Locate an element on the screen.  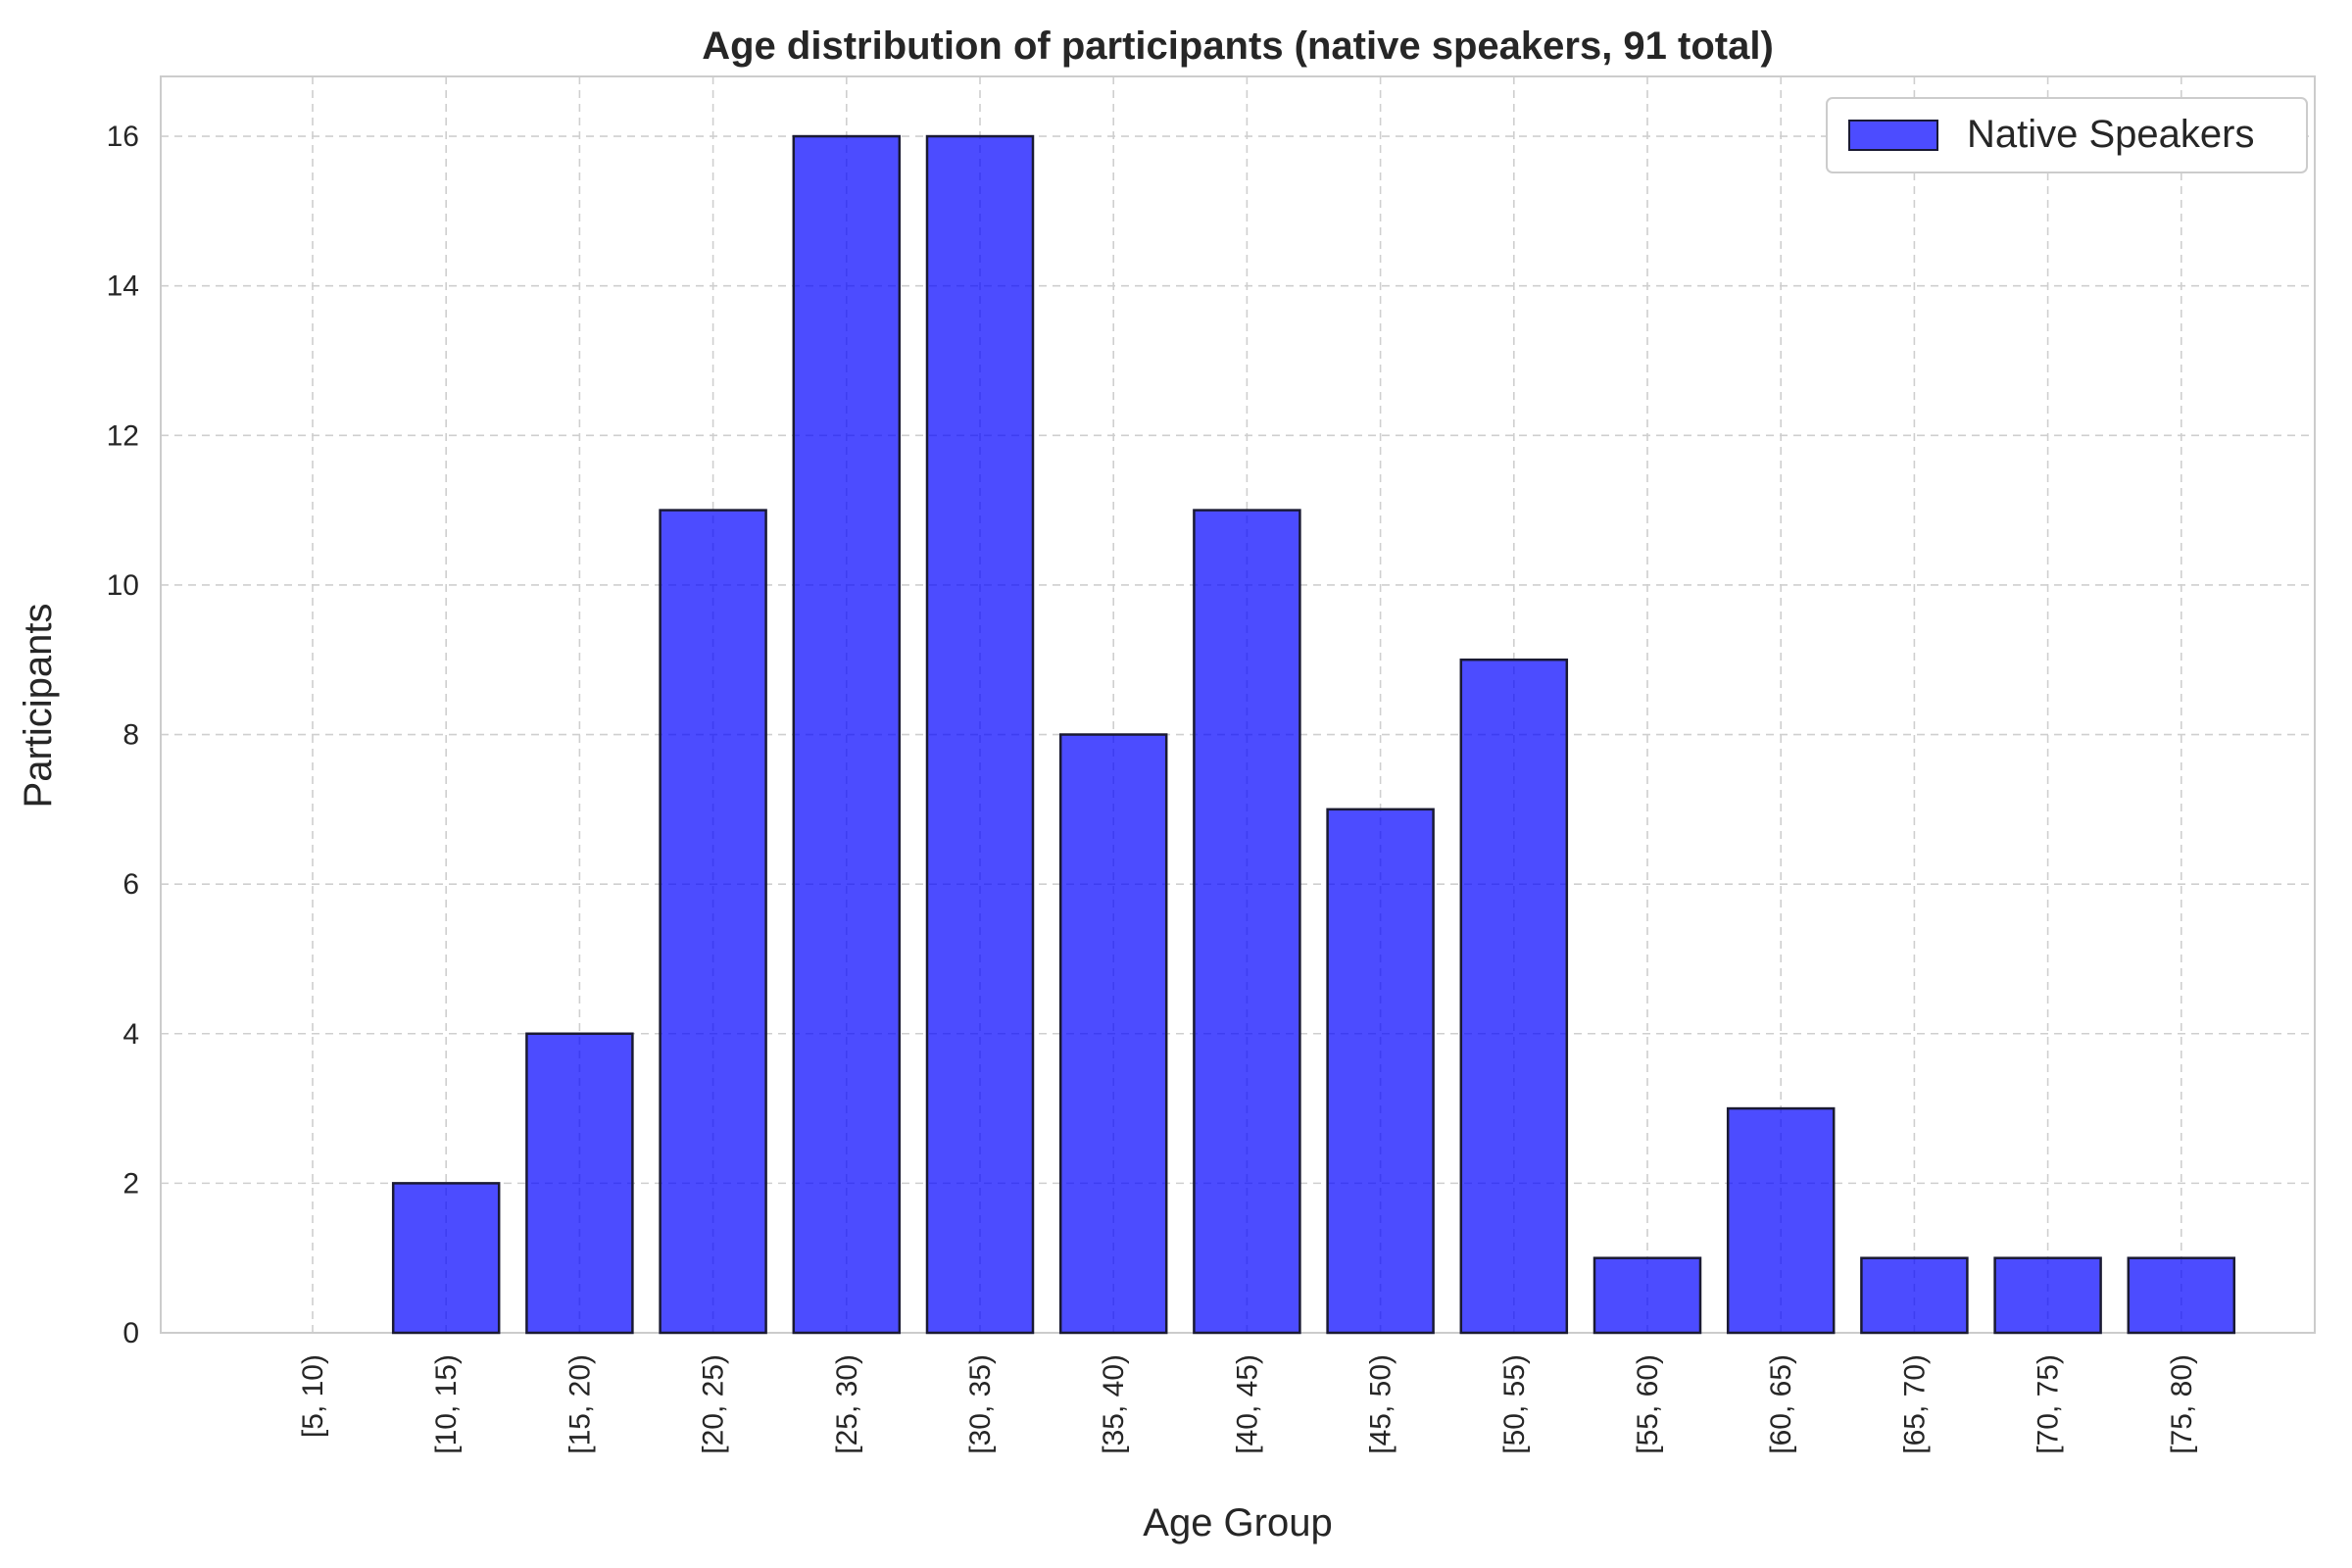
legend-frame is located at coordinates (2067, 135).